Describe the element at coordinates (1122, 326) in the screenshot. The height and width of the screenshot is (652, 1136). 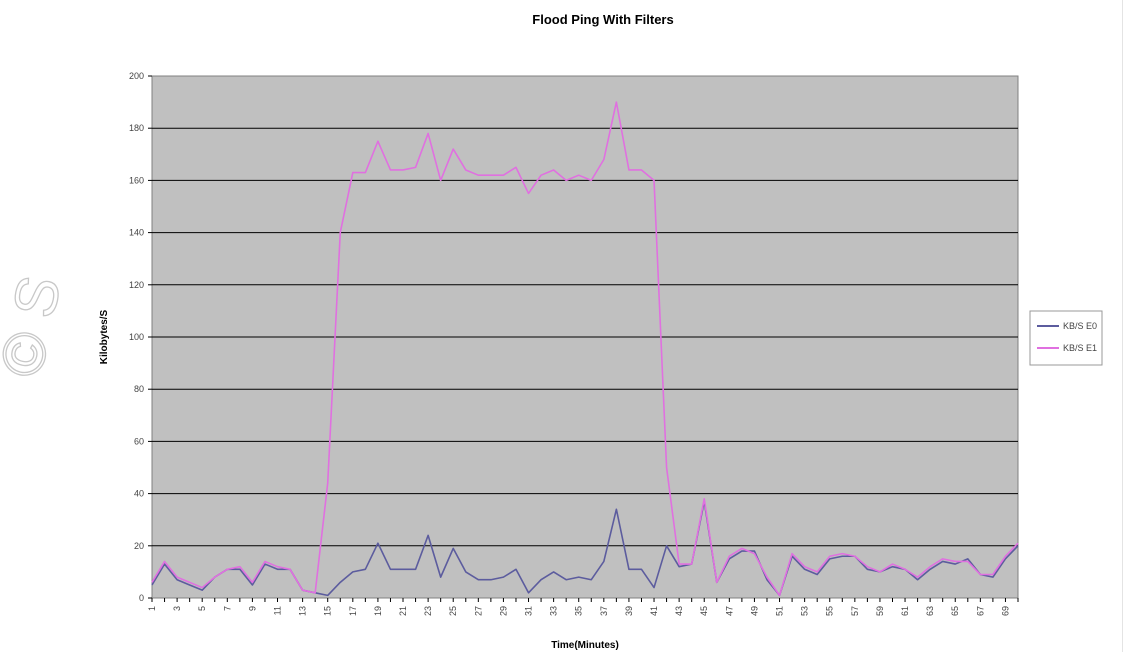
I see `page-edge-rule` at that location.